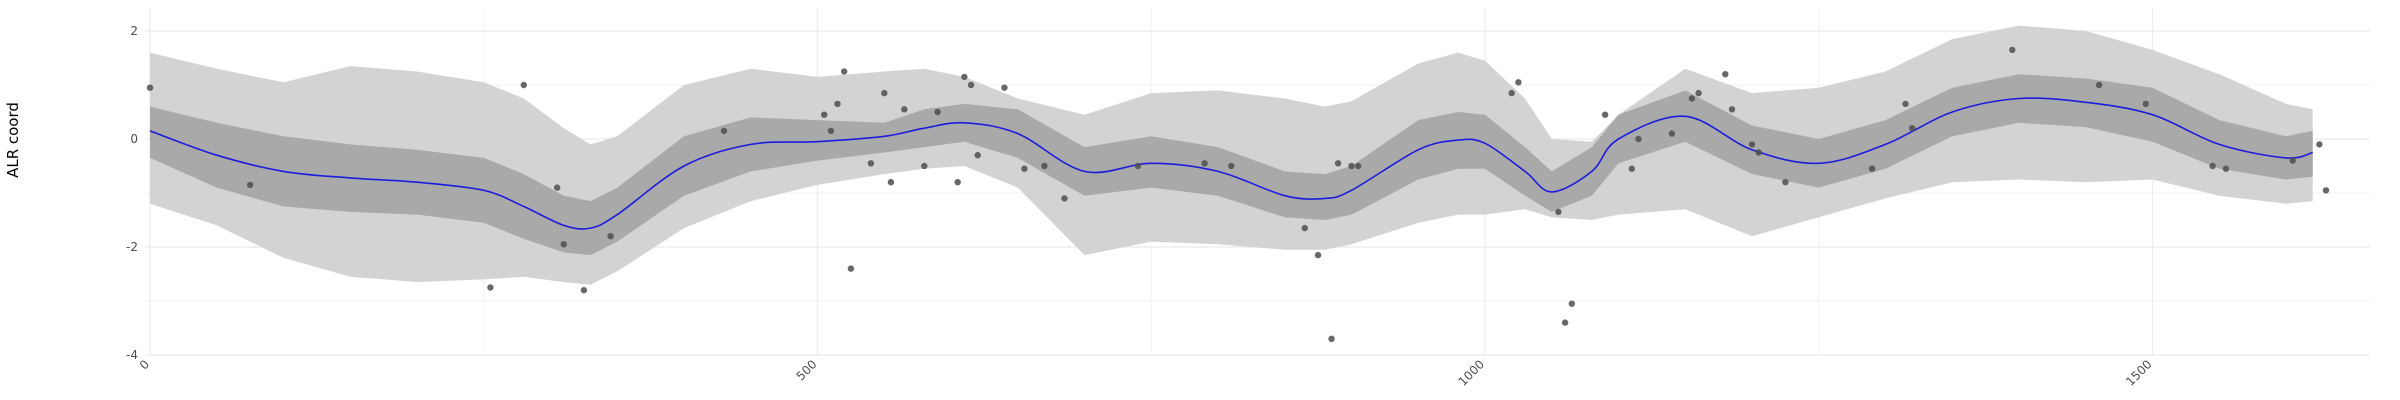 The height and width of the screenshot is (400, 2400). Describe the element at coordinates (13, 140) in the screenshot. I see `y-axis-title: ALR coord` at that location.